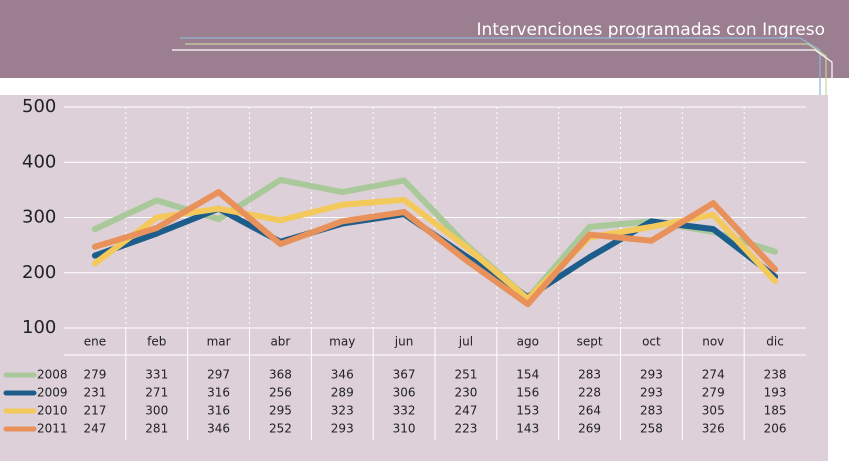  What do you see at coordinates (528, 342) in the screenshot?
I see `x-tick-label: ago` at bounding box center [528, 342].